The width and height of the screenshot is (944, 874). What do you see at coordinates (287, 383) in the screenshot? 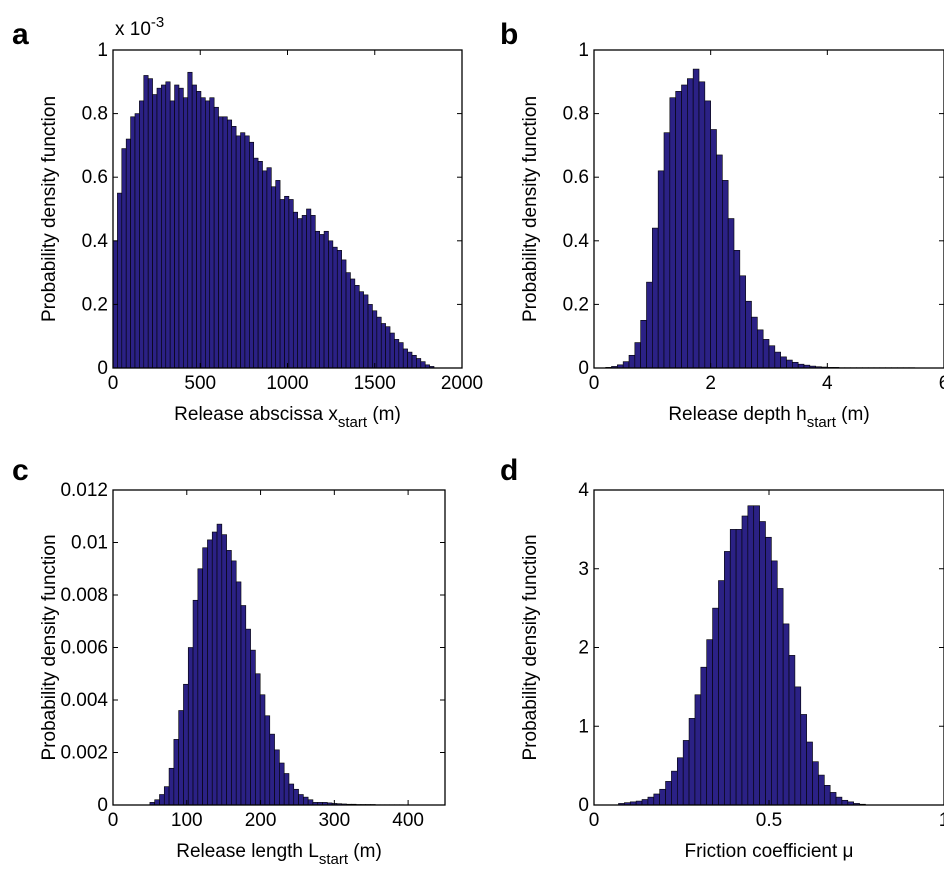
I see `x-tick-label: 1000` at bounding box center [287, 383].